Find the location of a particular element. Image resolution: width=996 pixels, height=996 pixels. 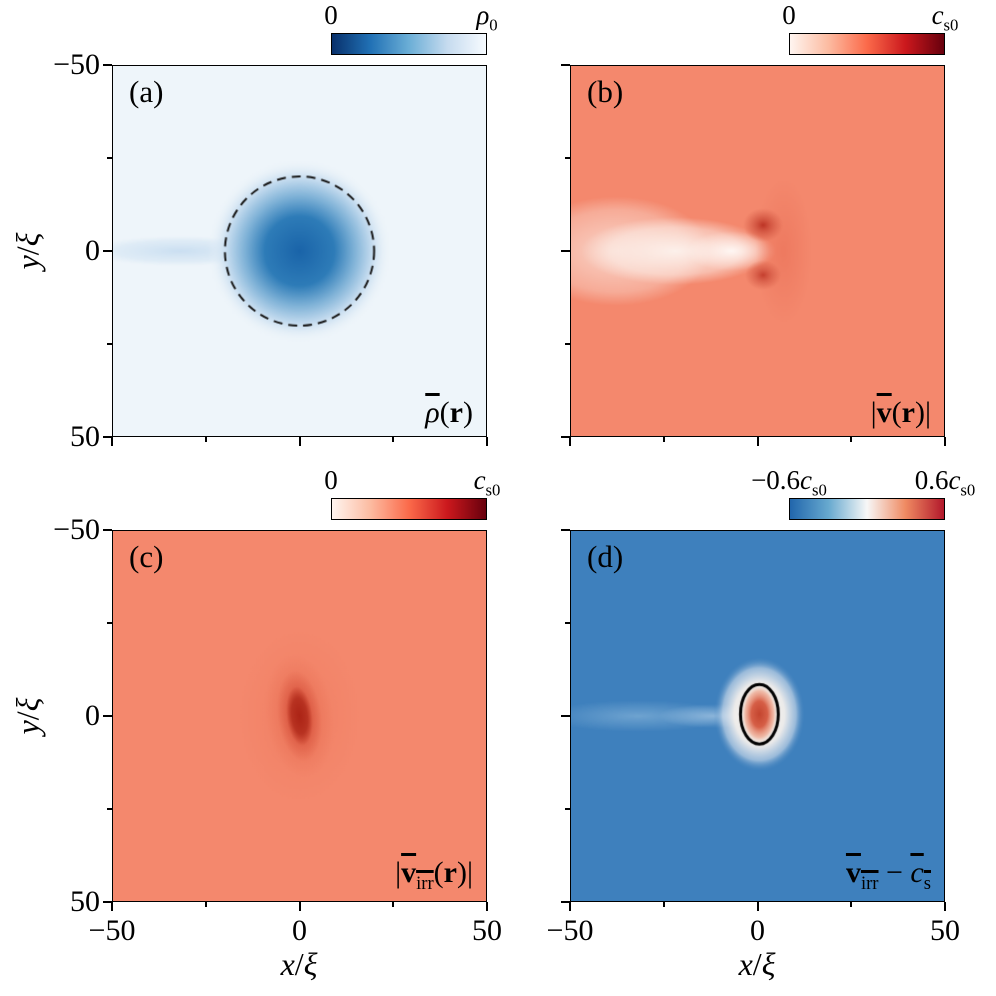

panel-c-quantity-label: |virr(r)| is located at coordinates (434, 875).